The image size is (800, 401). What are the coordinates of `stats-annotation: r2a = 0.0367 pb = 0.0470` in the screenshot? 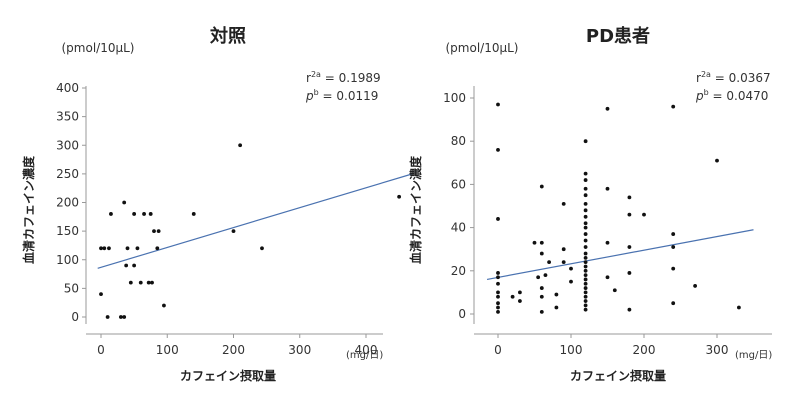 It's located at (733, 86).